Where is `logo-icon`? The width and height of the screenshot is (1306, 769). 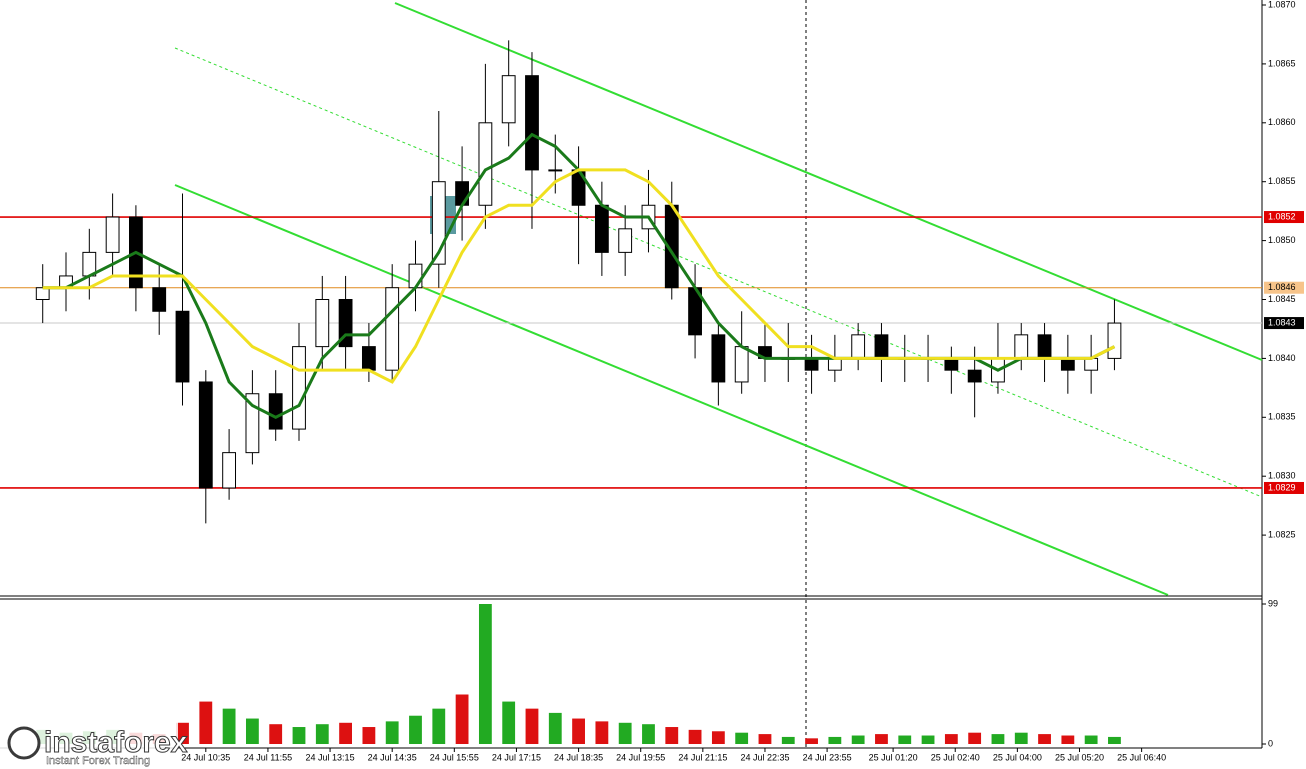 logo-icon is located at coordinates (24, 743).